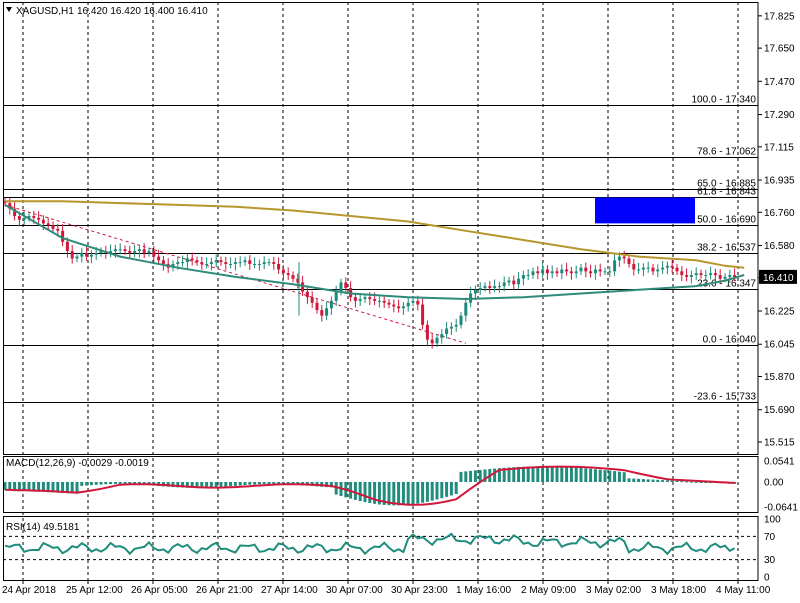 The image size is (800, 603). What do you see at coordinates (779, 147) in the screenshot?
I see `price-axis-label: 17.115` at bounding box center [779, 147].